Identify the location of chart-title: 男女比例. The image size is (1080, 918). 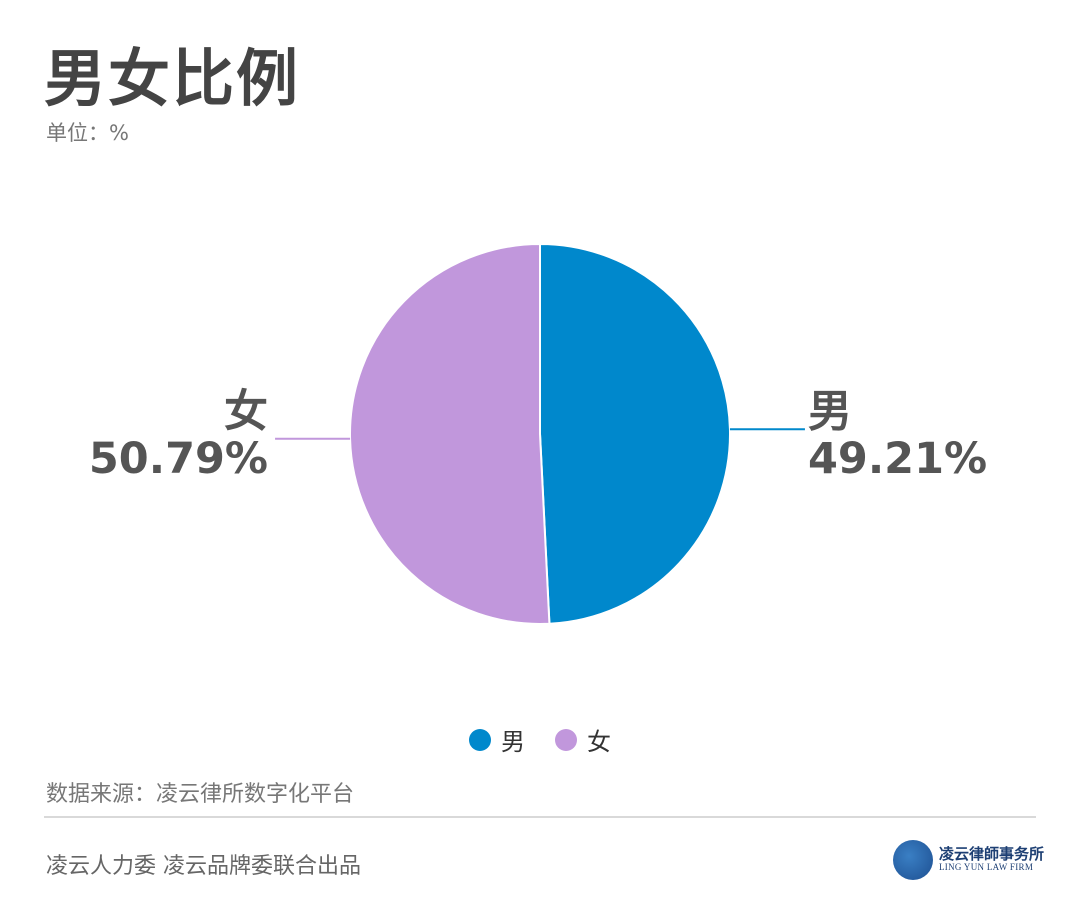
(172, 78).